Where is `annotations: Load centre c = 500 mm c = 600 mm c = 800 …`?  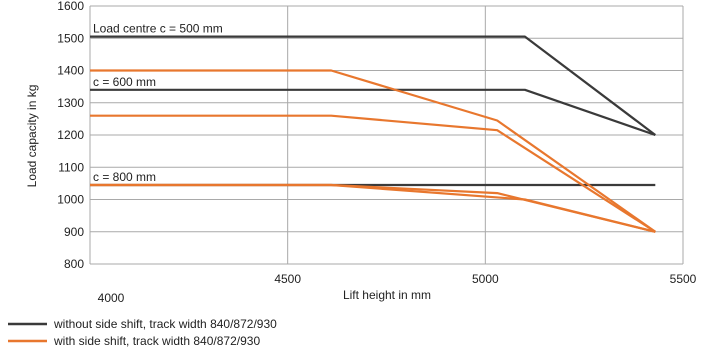
annotations: Load centre c = 500 mm c = 600 mm c = 800 … is located at coordinates (158, 103).